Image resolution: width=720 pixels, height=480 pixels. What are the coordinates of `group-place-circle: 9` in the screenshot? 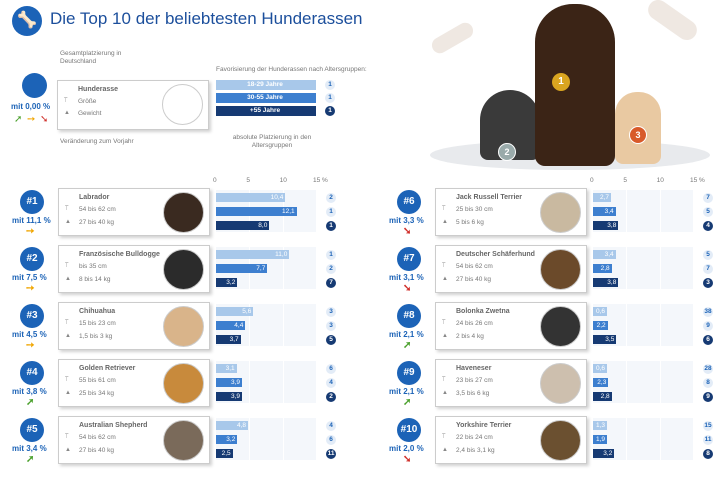 It's located at (708, 326).